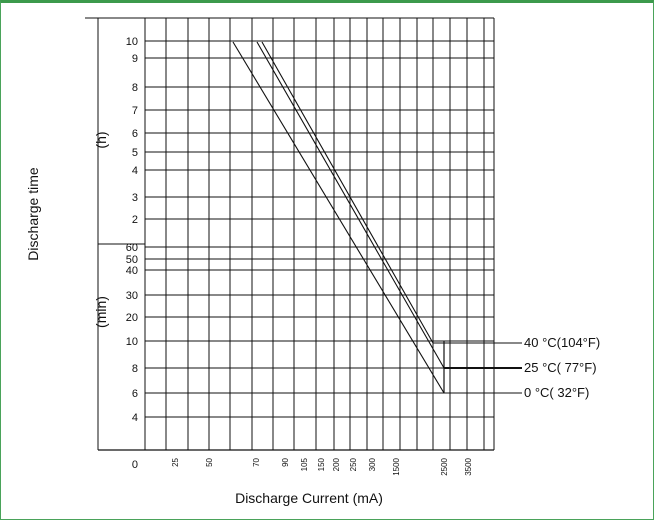 The image size is (656, 522). Describe the element at coordinates (256, 461) in the screenshot. I see `x-tick-label: 70` at that location.